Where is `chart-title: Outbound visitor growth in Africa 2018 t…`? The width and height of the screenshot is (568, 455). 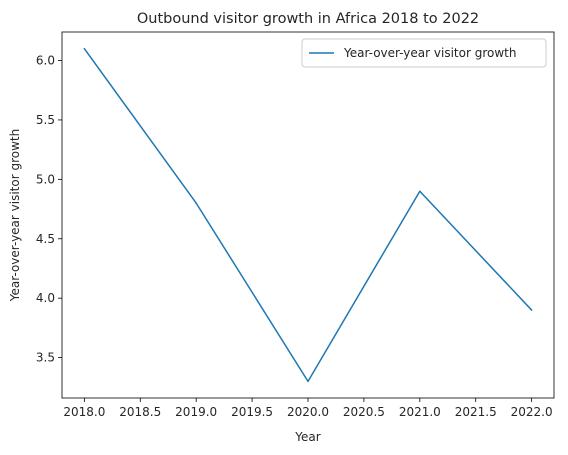 chart-title: Outbound visitor growth in Africa 2018 t… is located at coordinates (308, 19).